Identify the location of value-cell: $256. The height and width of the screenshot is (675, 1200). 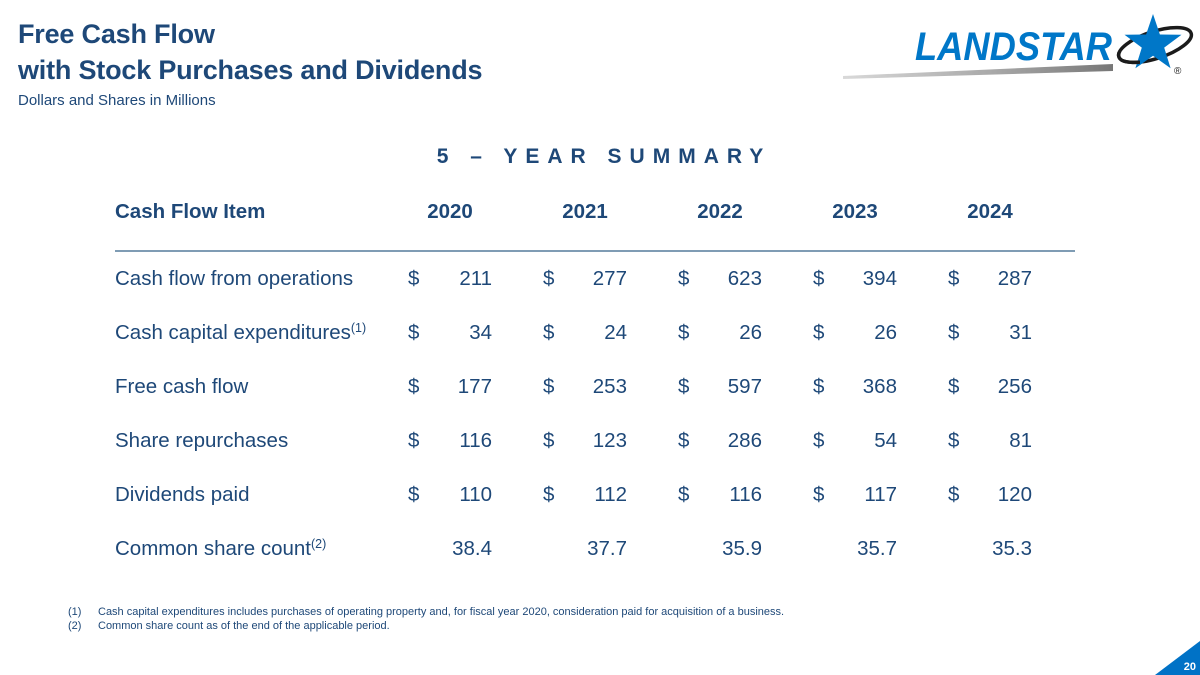
(1007, 387).